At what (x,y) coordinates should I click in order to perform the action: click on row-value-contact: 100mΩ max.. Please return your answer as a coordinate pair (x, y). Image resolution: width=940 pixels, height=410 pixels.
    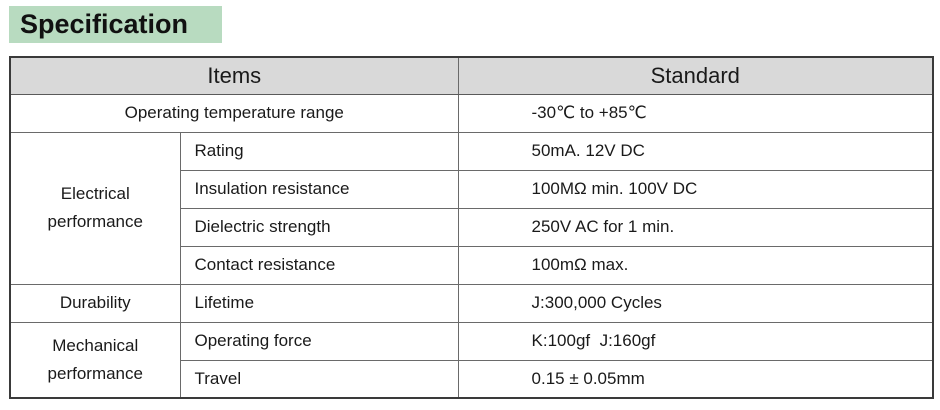
    Looking at the image, I should click on (695, 265).